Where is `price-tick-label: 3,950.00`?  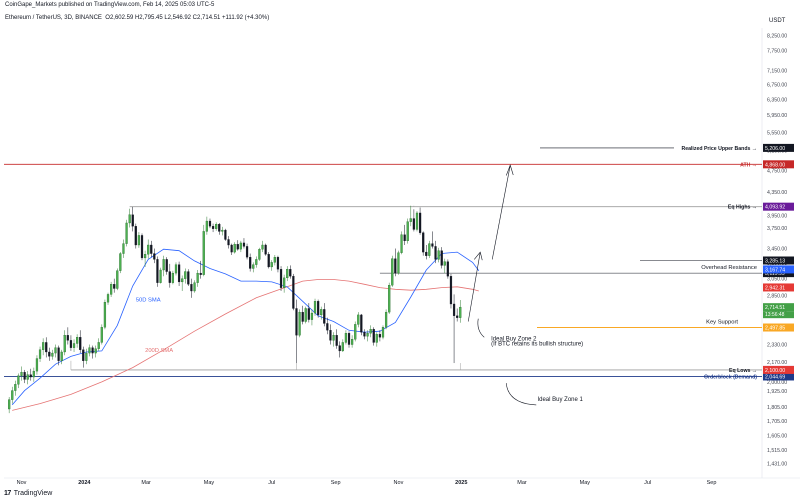
price-tick-label: 3,950.00 is located at coordinates (777, 216).